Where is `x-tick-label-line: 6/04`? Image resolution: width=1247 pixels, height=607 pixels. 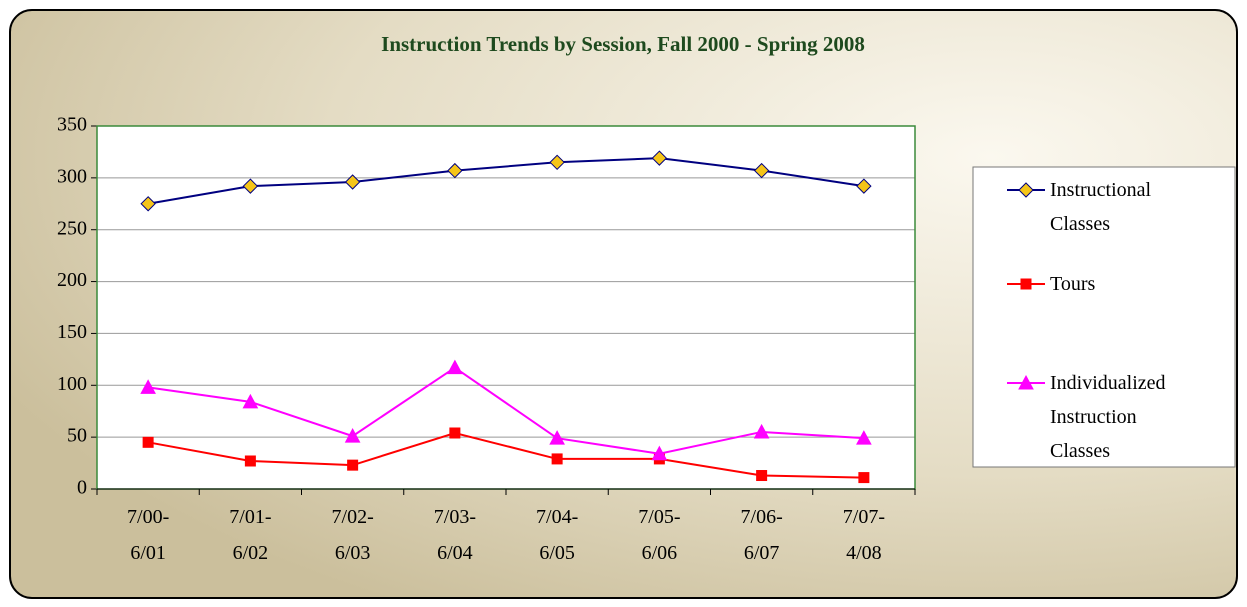
x-tick-label-line: 6/04 is located at coordinates (455, 553).